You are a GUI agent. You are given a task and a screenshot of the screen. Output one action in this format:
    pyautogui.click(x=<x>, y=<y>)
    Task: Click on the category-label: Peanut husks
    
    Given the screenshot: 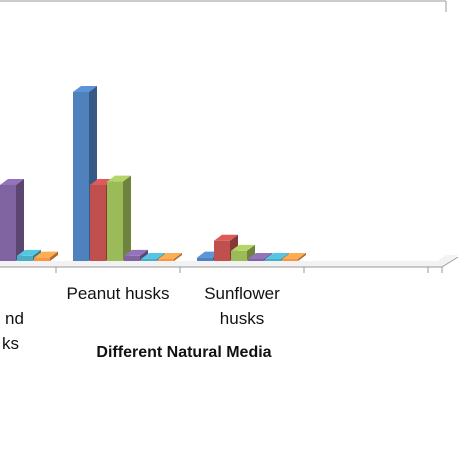 What is the action you would take?
    pyautogui.click(x=117, y=293)
    